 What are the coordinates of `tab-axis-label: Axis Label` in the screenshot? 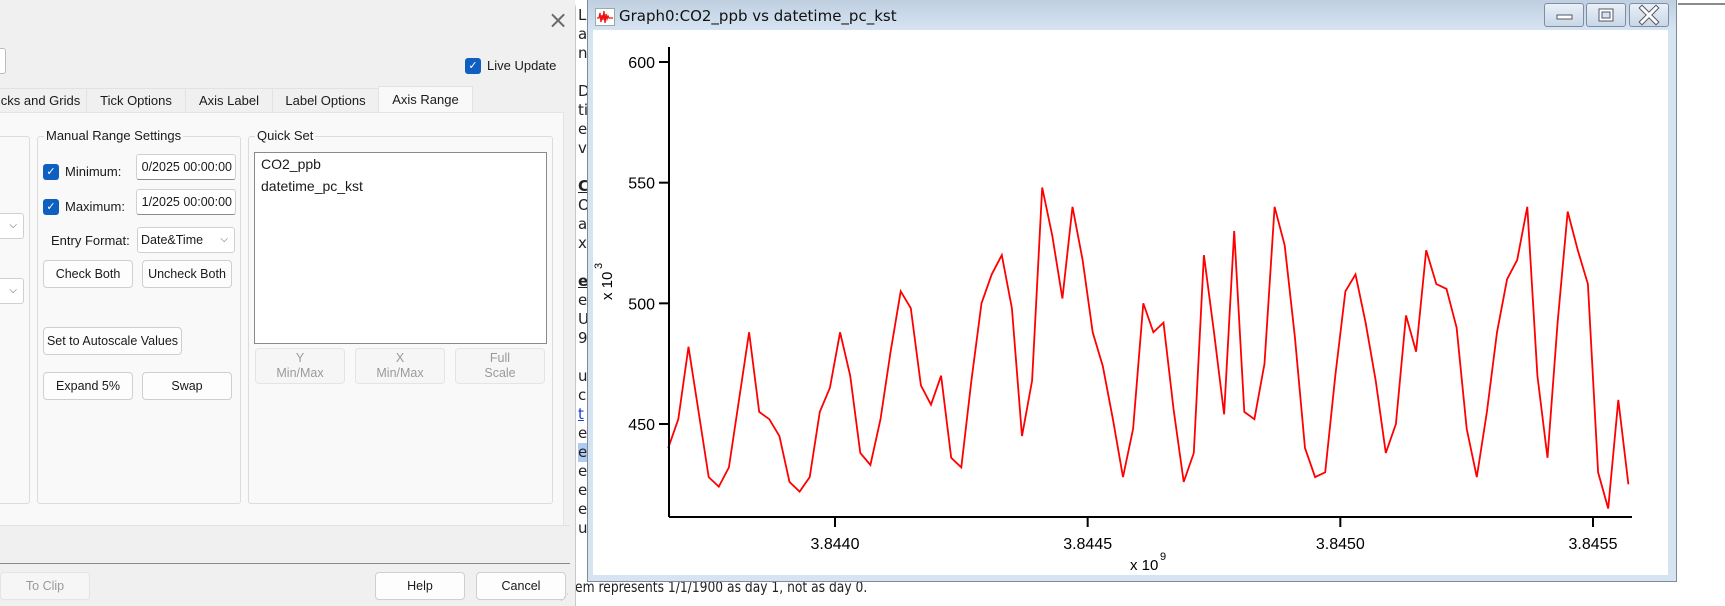 It's located at (229, 100).